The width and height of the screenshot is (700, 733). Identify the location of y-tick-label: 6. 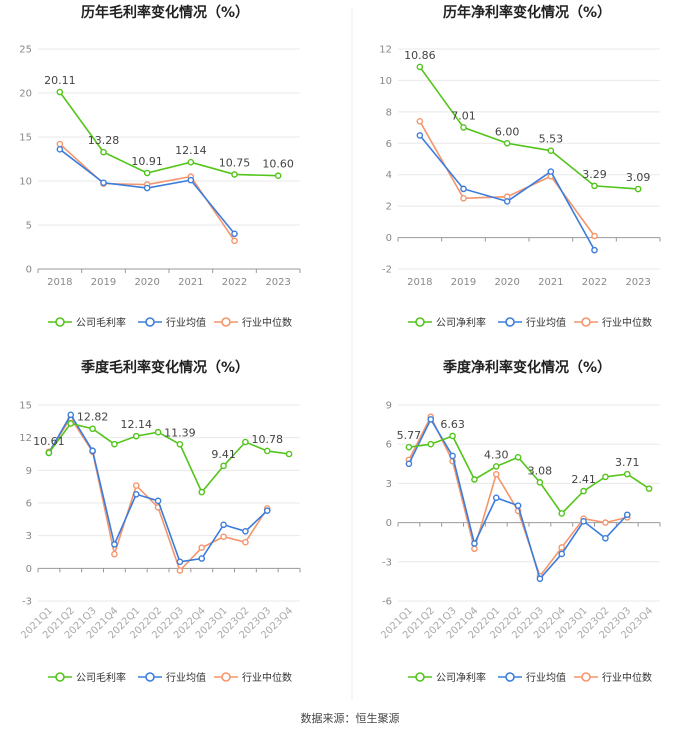
(389, 144).